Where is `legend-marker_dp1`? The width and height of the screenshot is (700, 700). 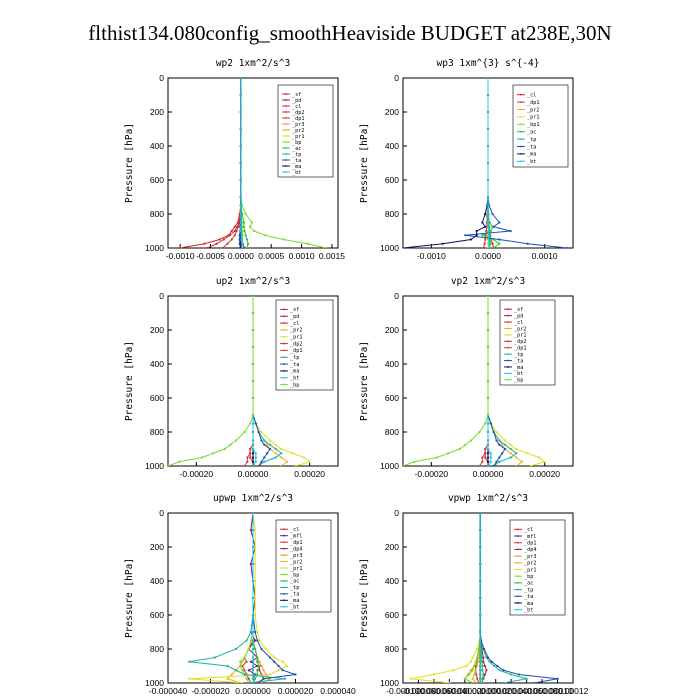
legend-marker_dp1 is located at coordinates (284, 542).